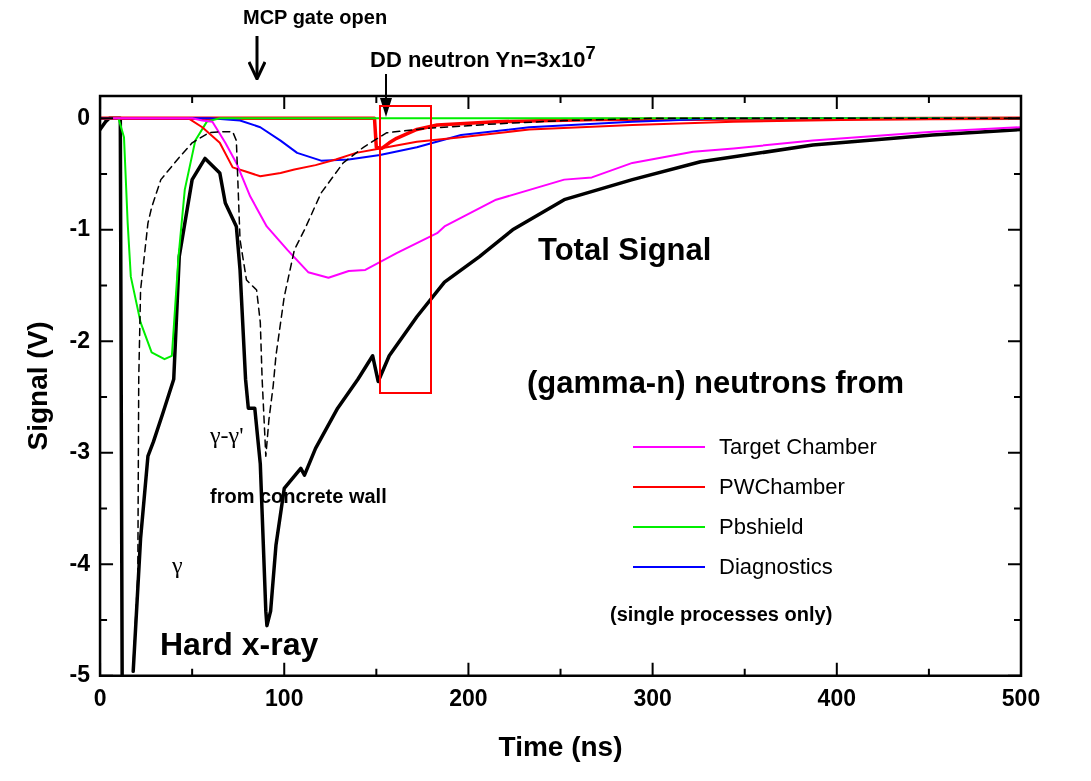 The width and height of the screenshot is (1091, 781). I want to click on y-axis-title: Signal (V), so click(37, 386).